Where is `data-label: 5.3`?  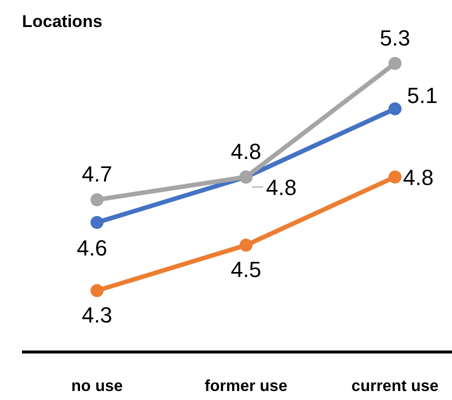 data-label: 5.3 is located at coordinates (395, 37).